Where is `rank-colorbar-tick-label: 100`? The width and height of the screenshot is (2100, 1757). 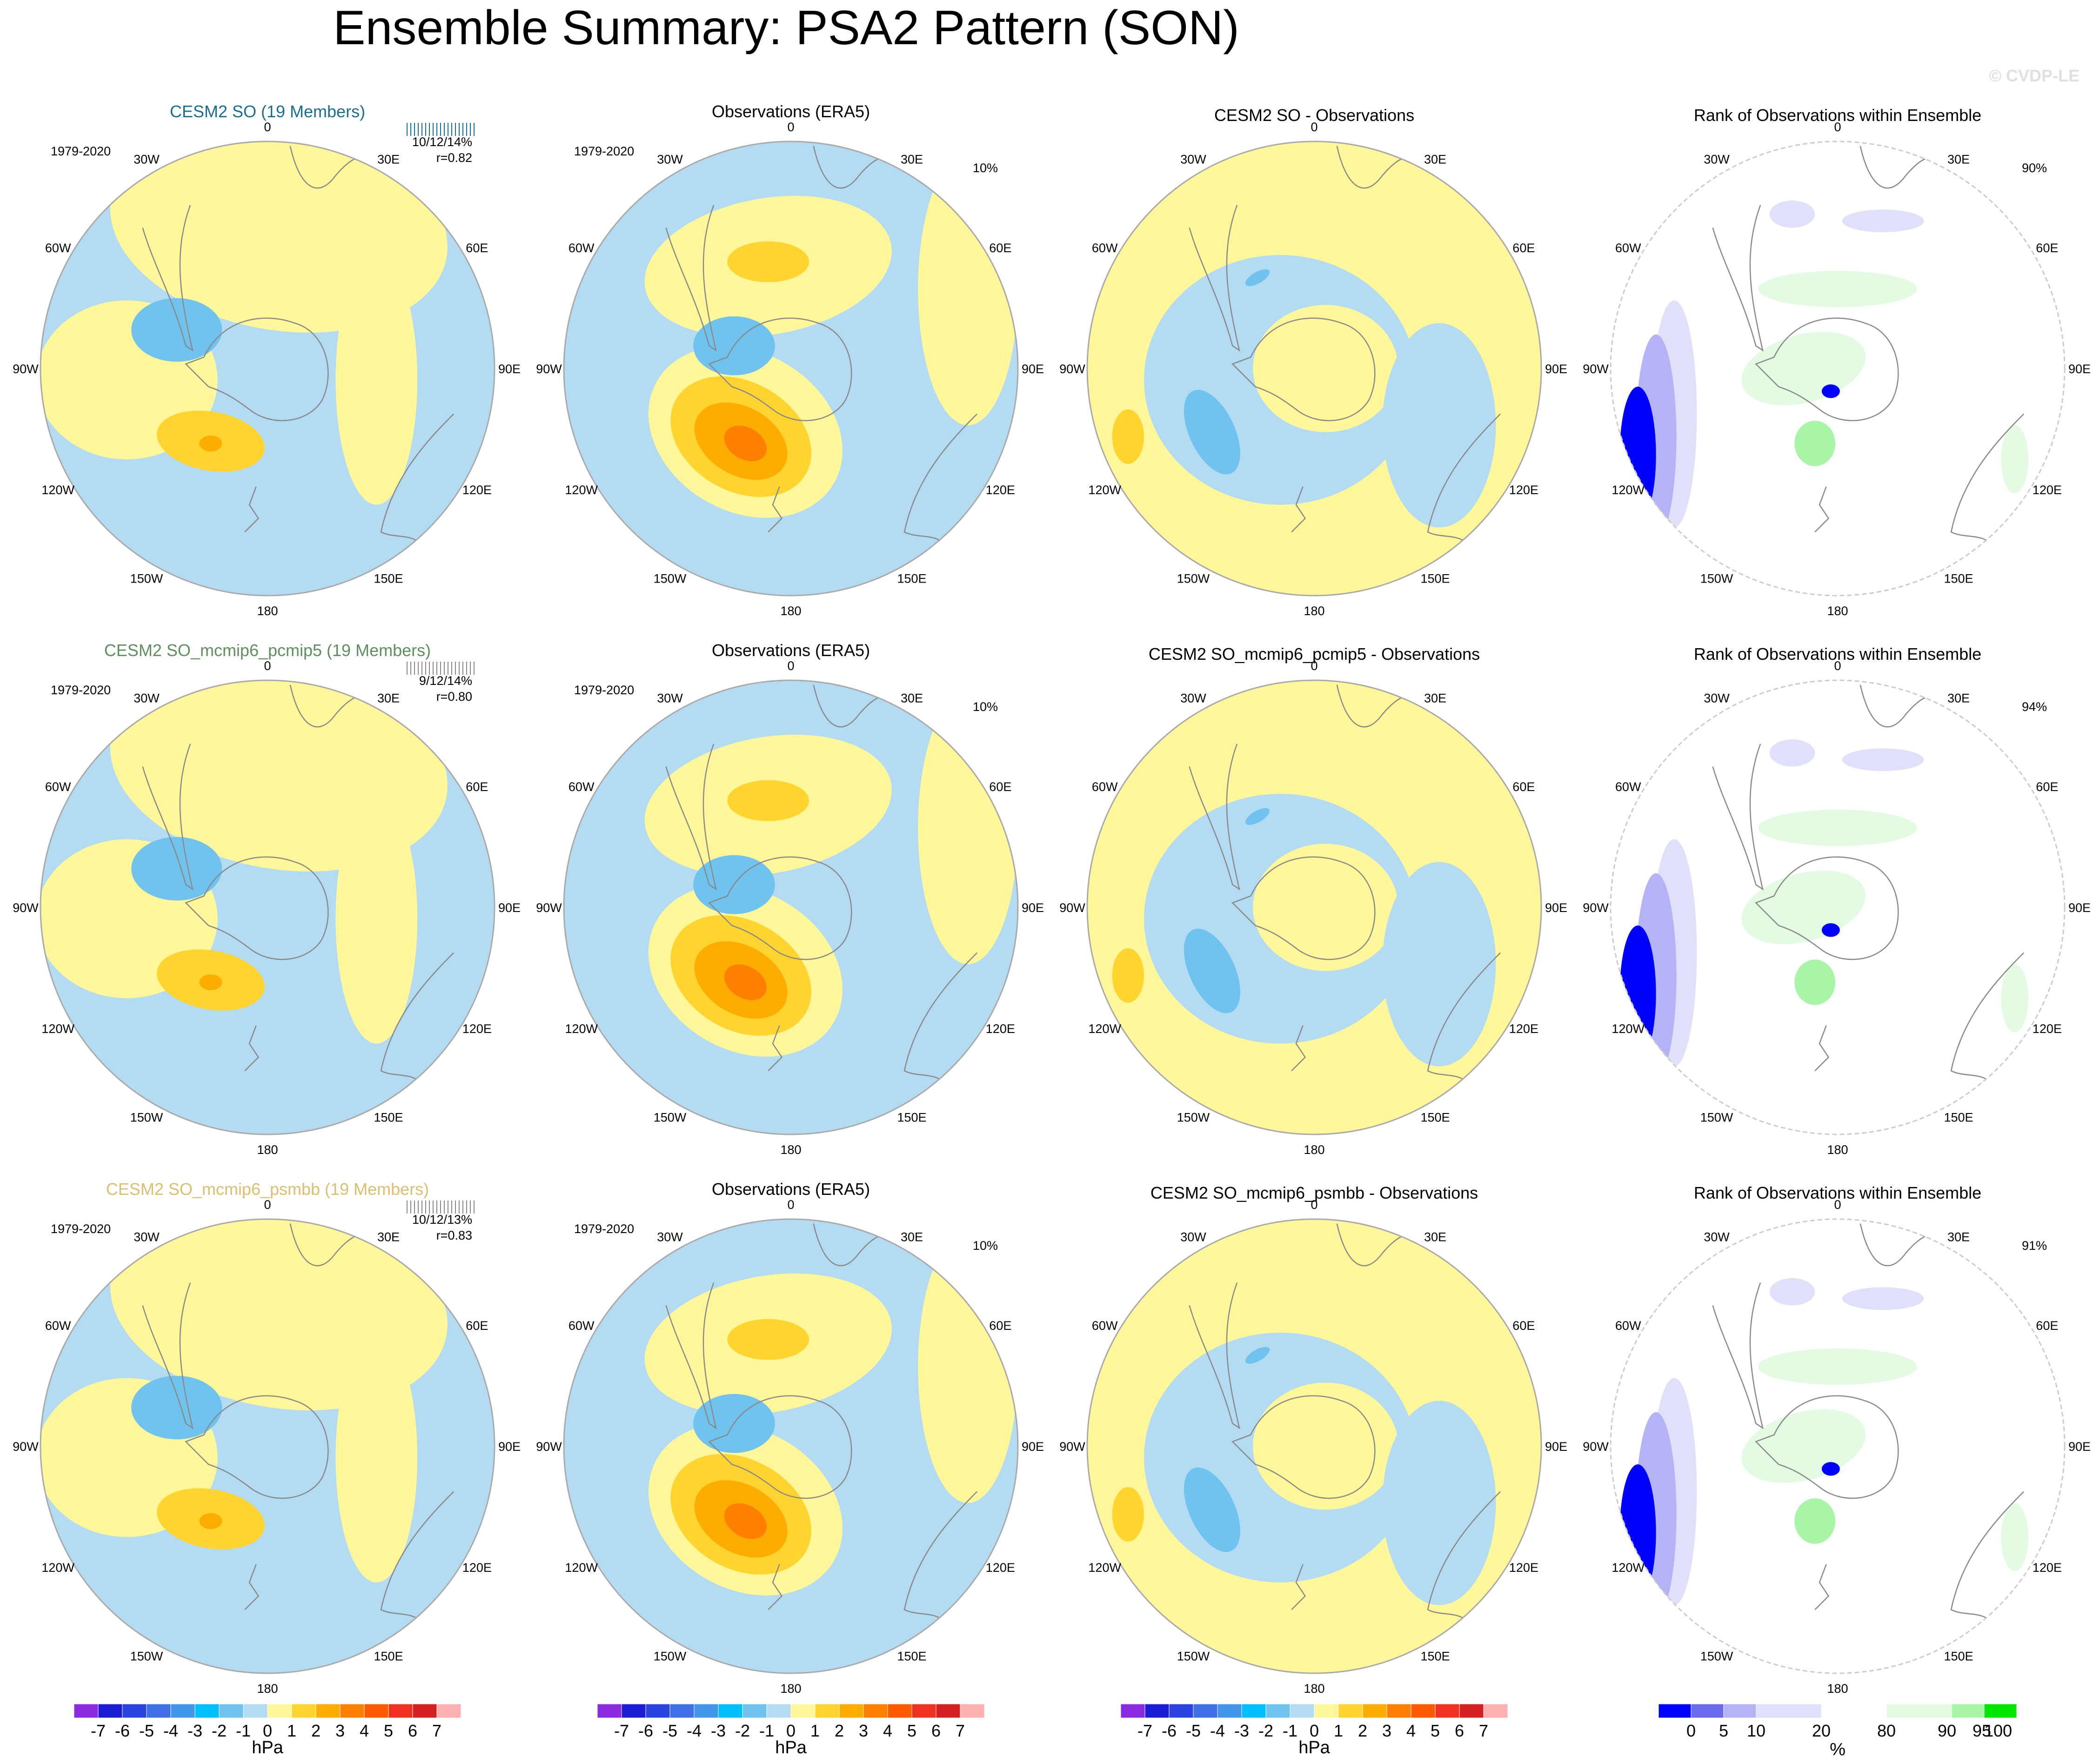 rank-colorbar-tick-label: 100 is located at coordinates (1998, 1730).